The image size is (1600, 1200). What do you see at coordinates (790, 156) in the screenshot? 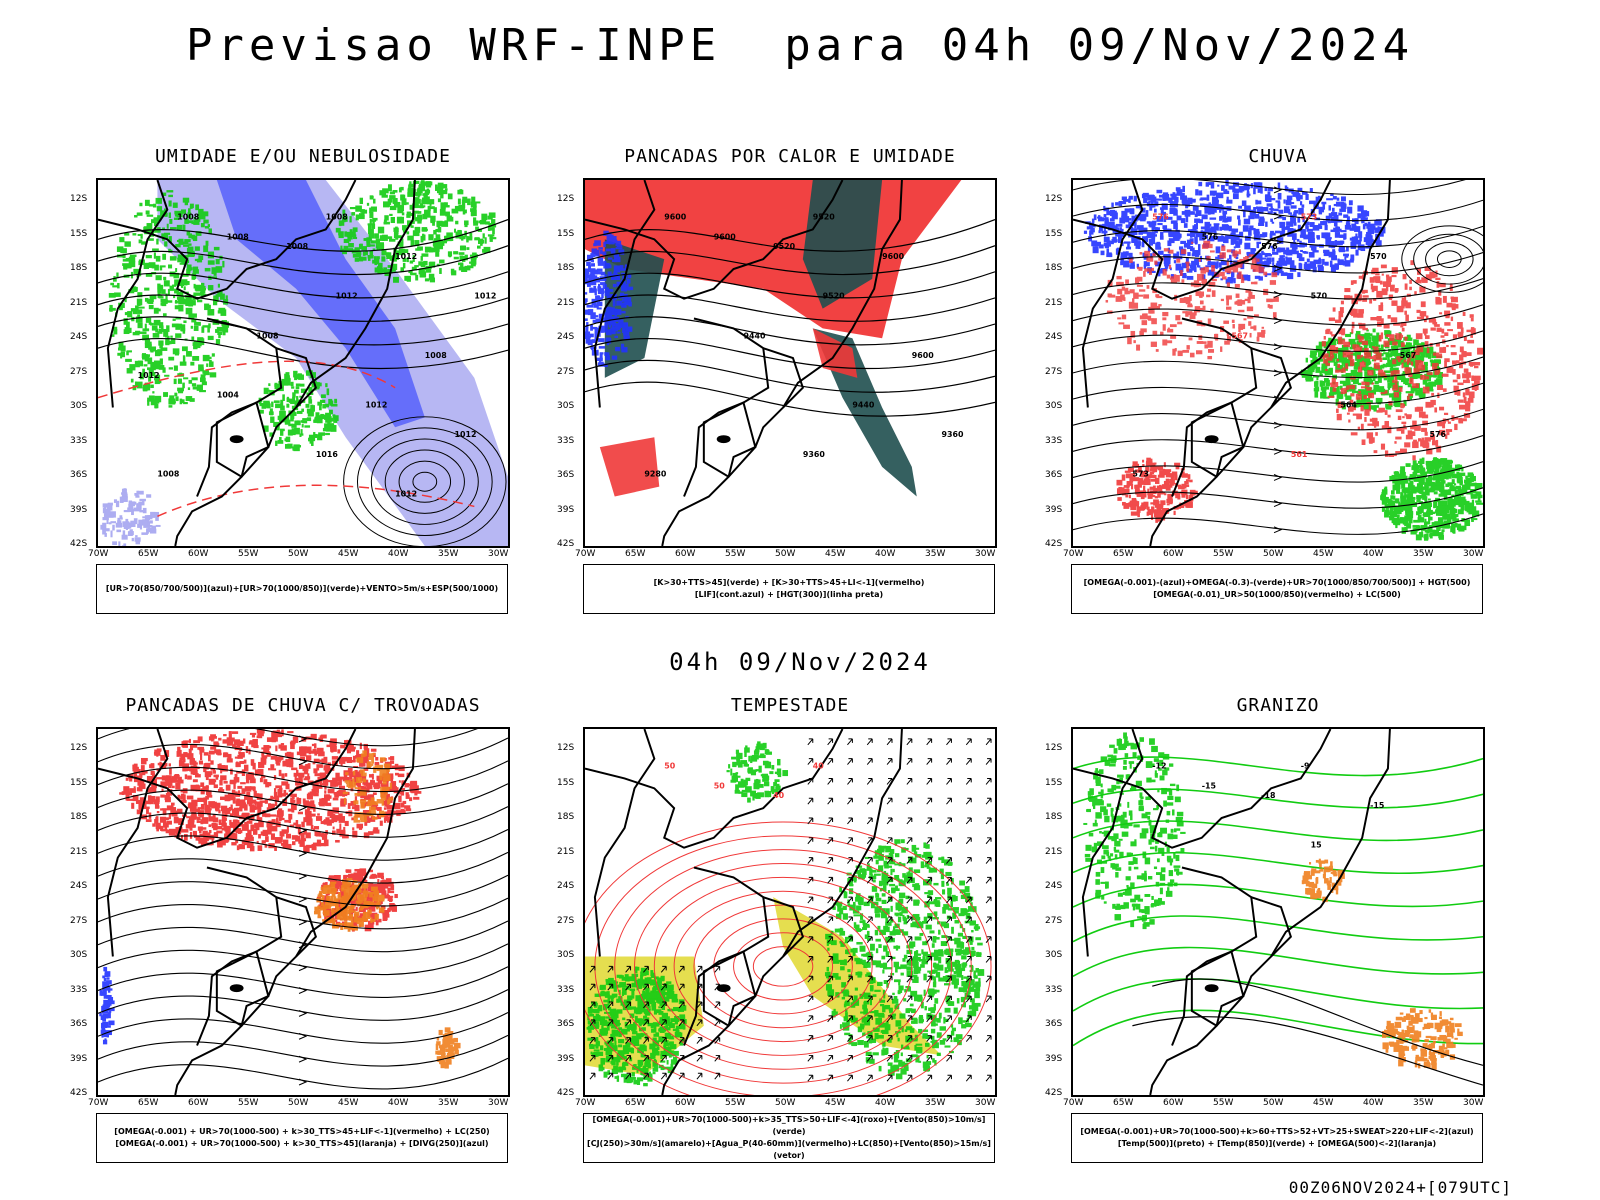
I see `panel-title-pancadas-calor: PANCADAS POR CALOR E UMIDADE` at bounding box center [790, 156].